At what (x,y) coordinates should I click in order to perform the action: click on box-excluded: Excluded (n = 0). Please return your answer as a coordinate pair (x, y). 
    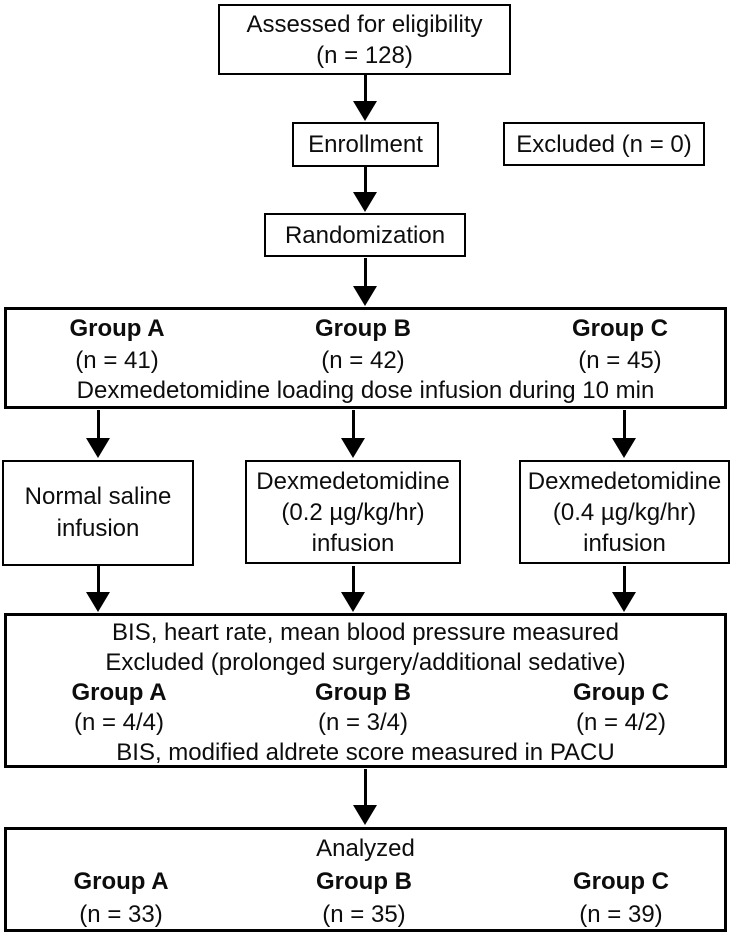
    Looking at the image, I should click on (604, 144).